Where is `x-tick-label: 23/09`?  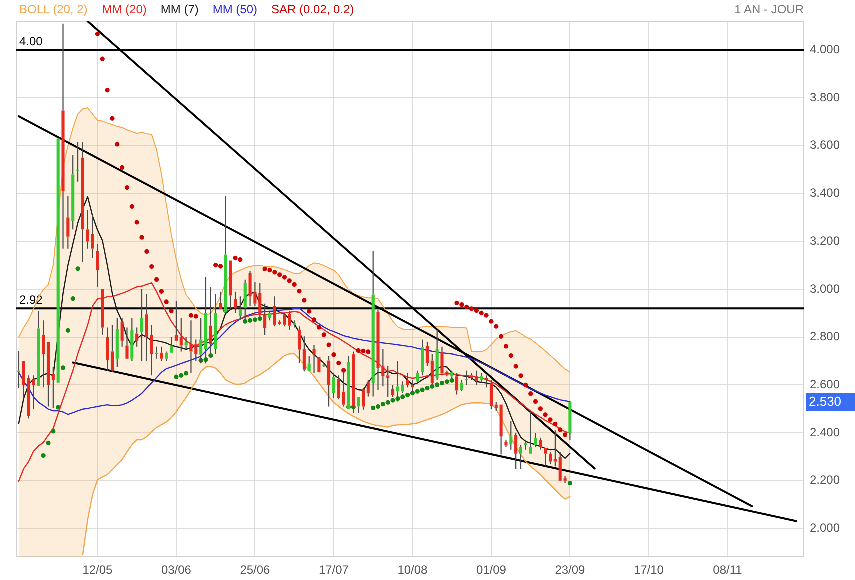
x-tick-label: 23/09 is located at coordinates (570, 570).